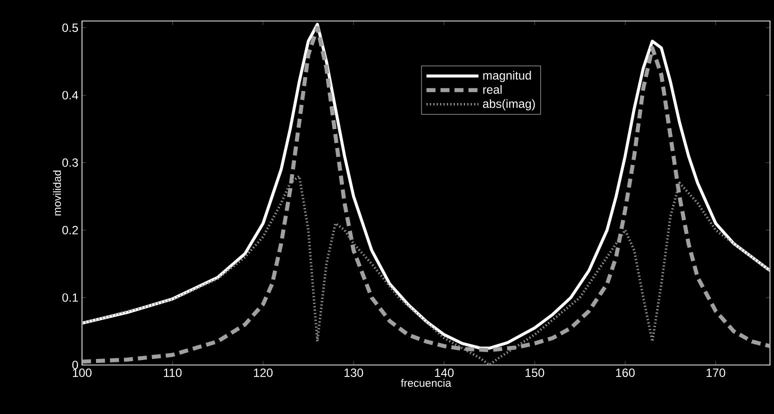  I want to click on y-tick-label: 0.2, so click(70, 230).